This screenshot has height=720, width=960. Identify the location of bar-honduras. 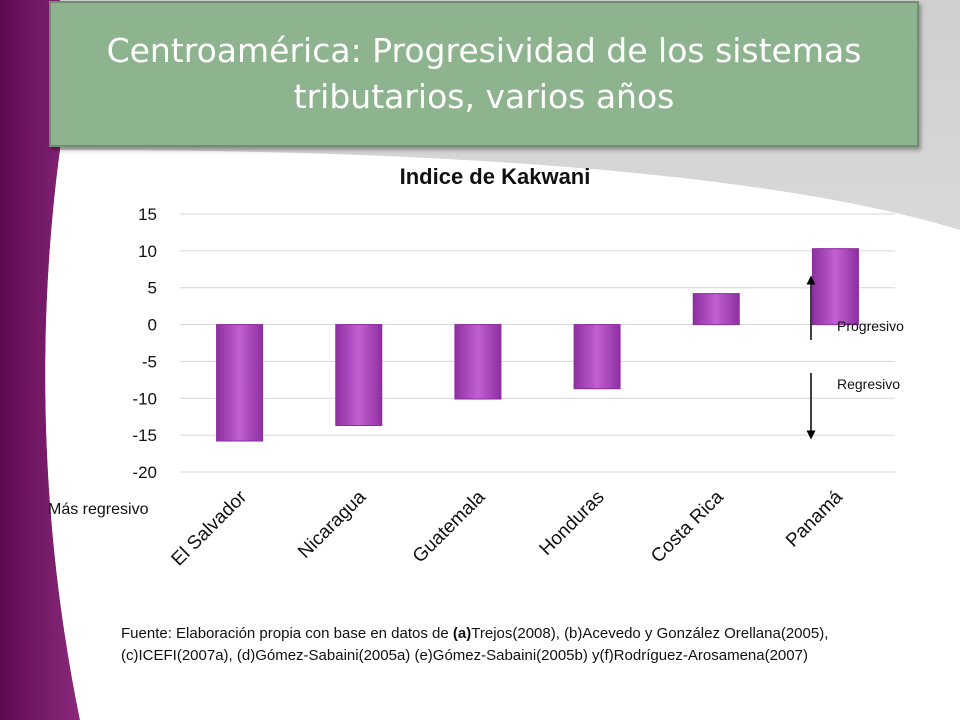
(597, 357).